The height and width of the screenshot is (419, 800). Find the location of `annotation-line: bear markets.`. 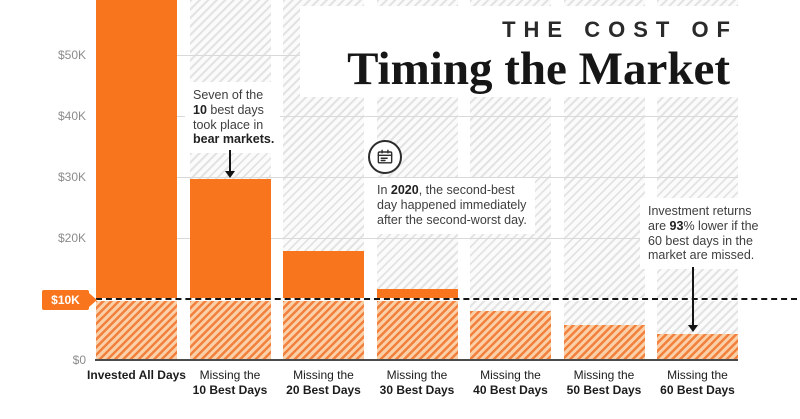

annotation-line: bear markets. is located at coordinates (234, 139).